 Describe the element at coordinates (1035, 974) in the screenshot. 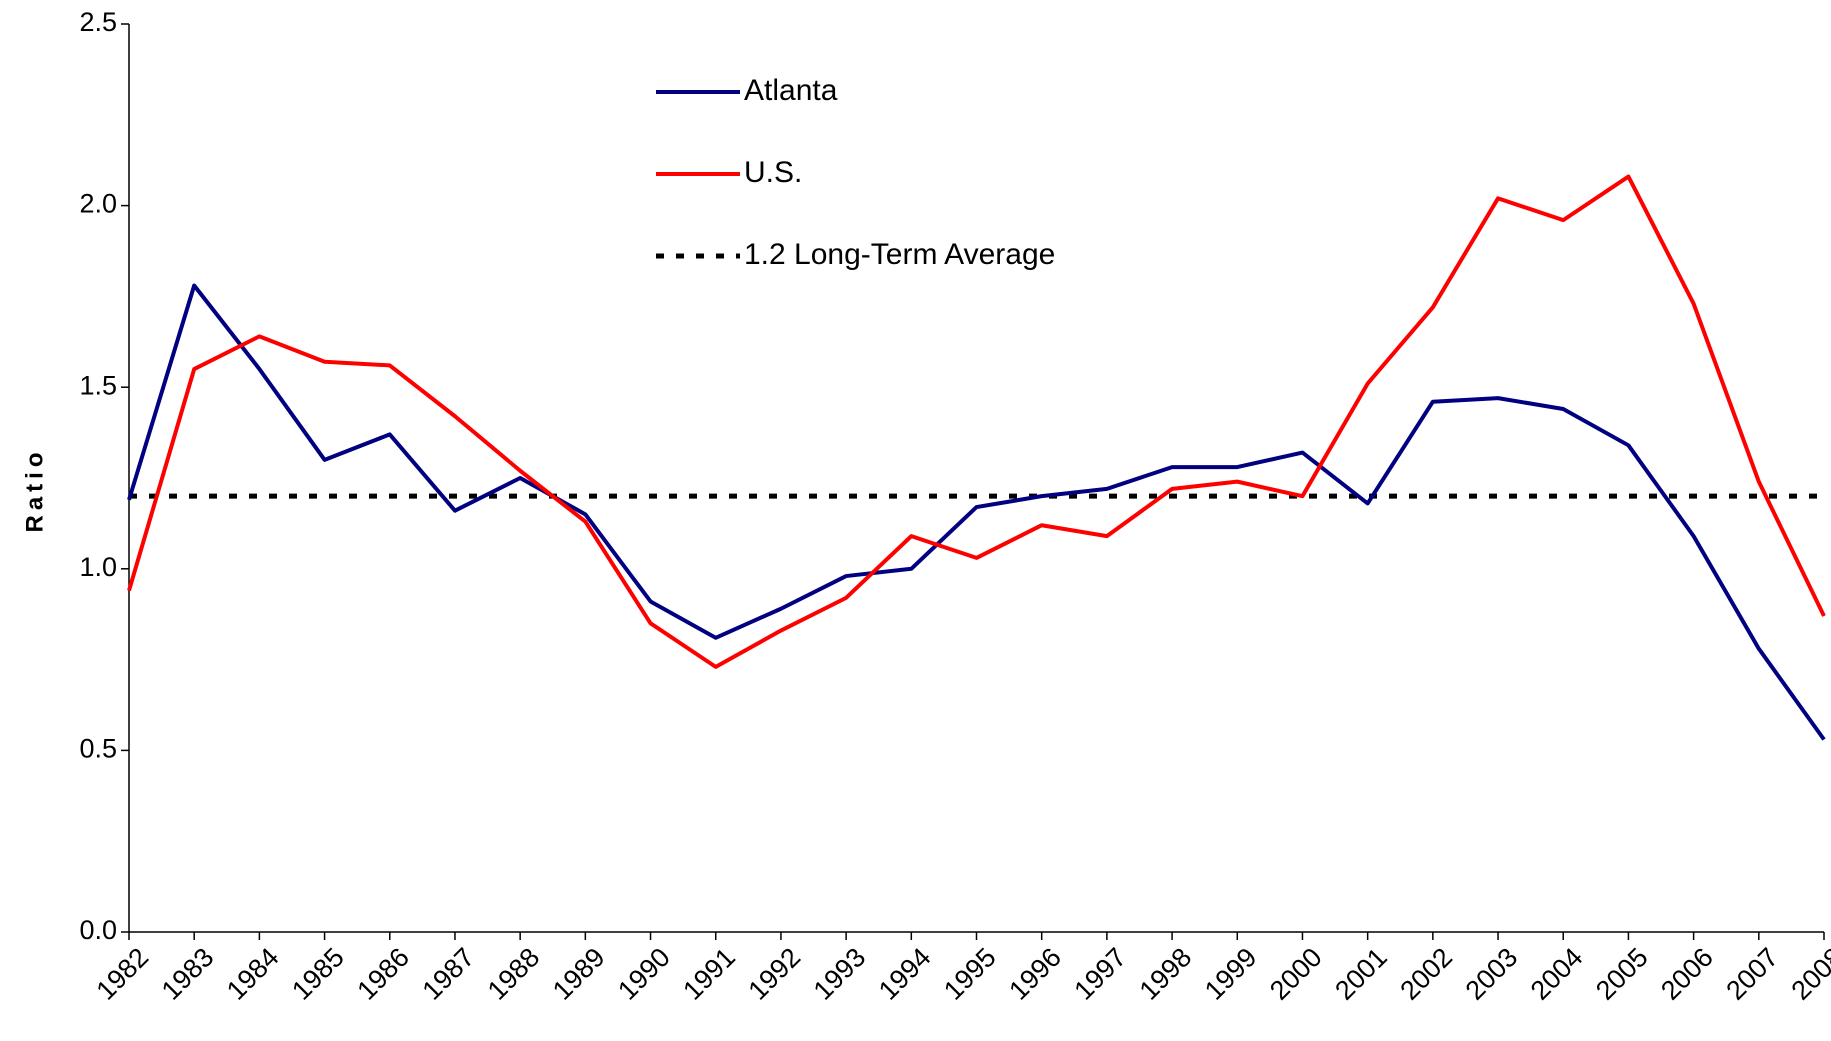

I see `x-tick-label: 1996` at that location.